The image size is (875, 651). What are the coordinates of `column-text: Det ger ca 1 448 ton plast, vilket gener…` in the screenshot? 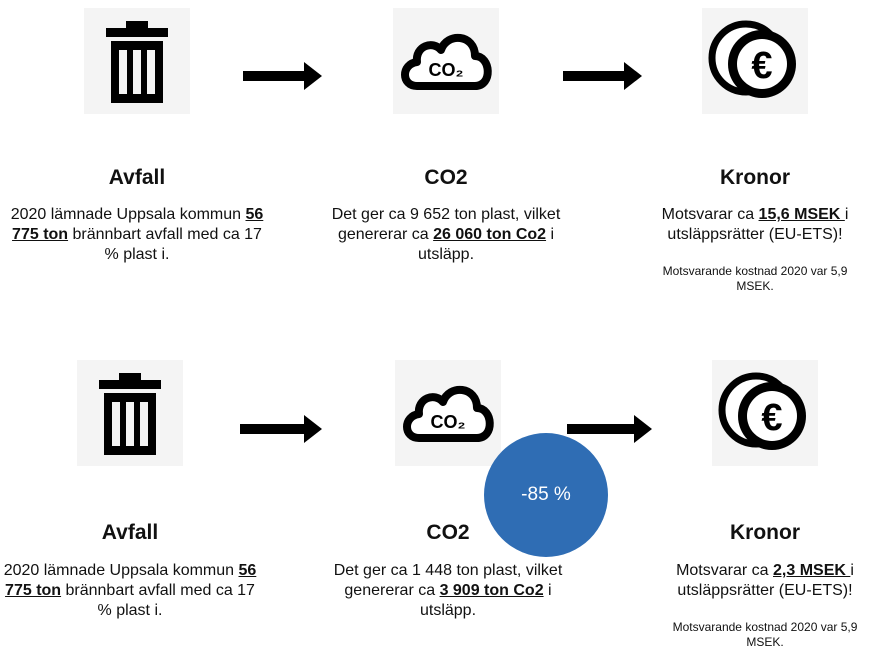 It's located at (448, 591).